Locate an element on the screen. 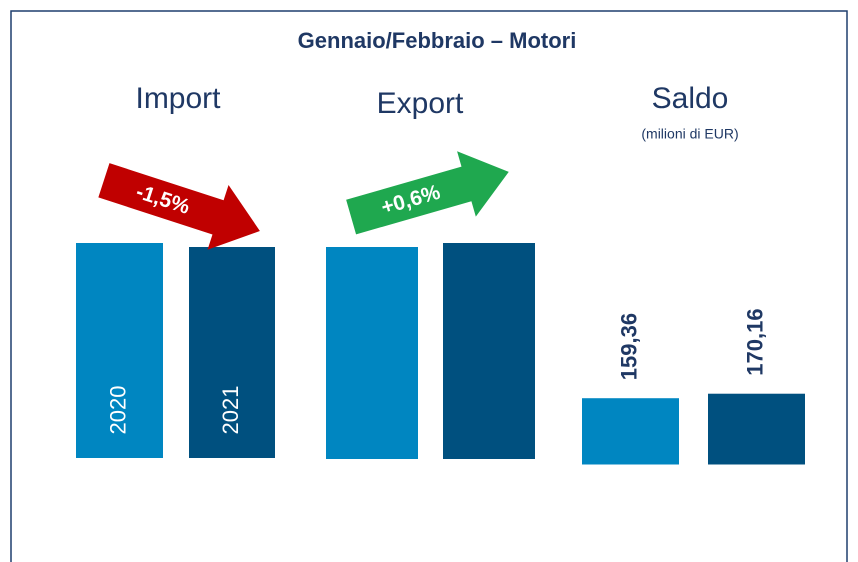 Image resolution: width=858 pixels, height=562 pixels. year-label: 2021 is located at coordinates (230, 410).